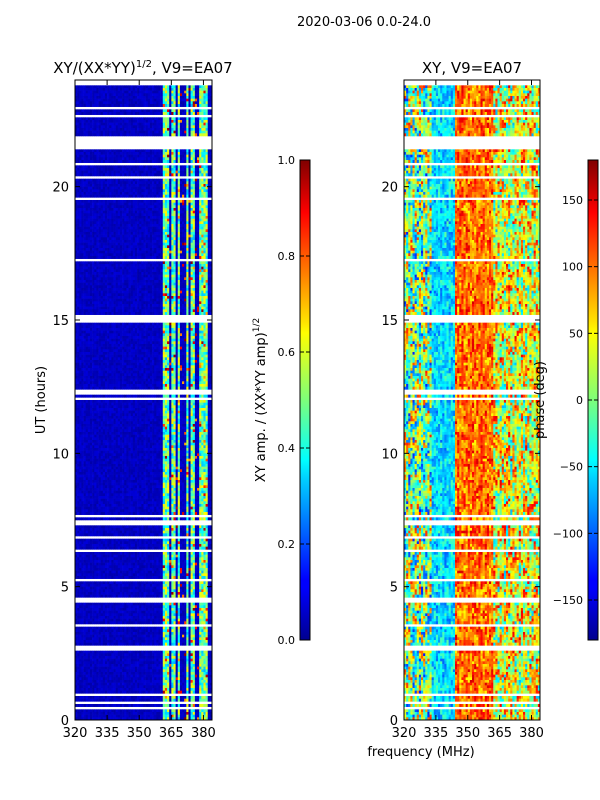 This screenshot has height=800, width=600. I want to click on colorbar-tick-label: 0.2, so click(287, 544).